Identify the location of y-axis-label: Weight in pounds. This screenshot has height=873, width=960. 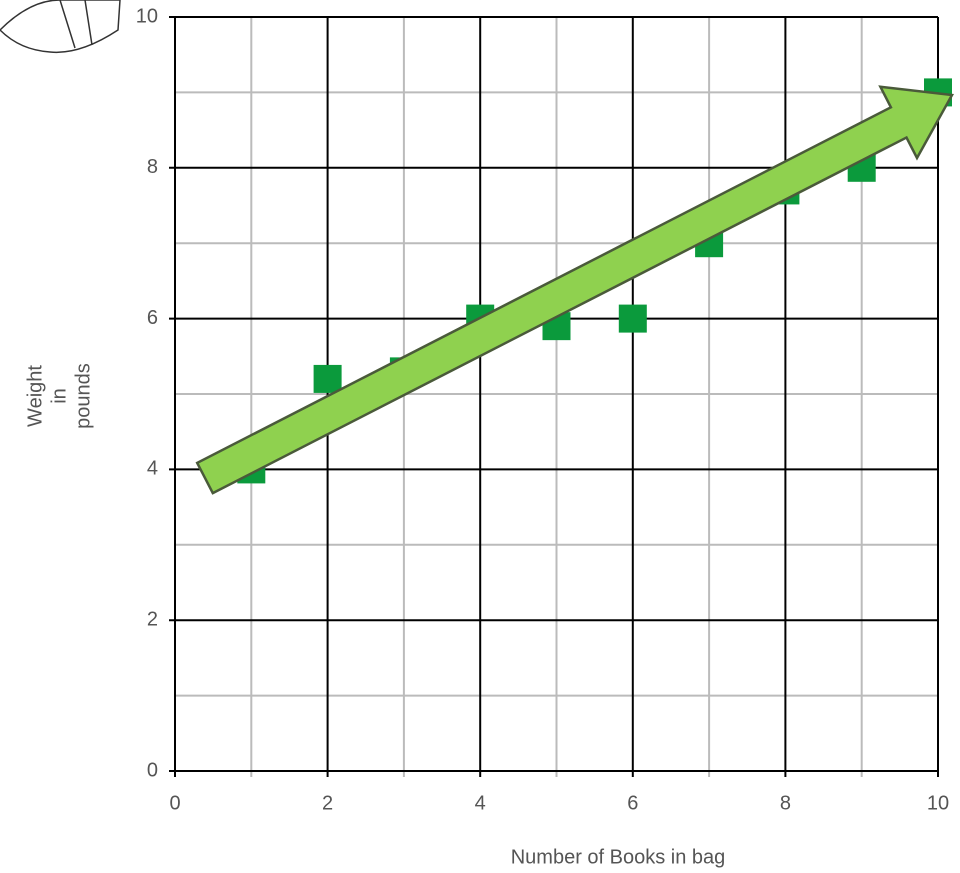
(59, 396).